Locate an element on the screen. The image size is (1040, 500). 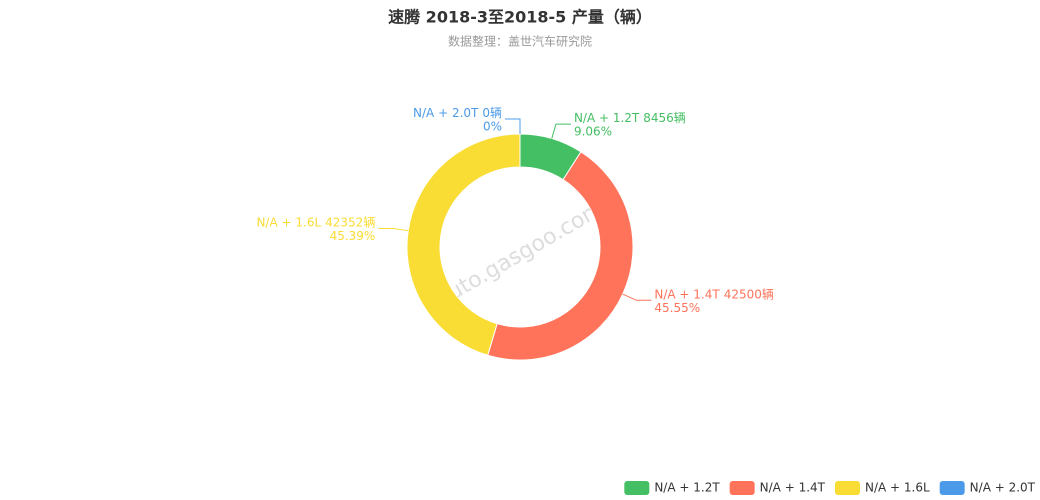
percent-label: 45.55% is located at coordinates (677, 308).